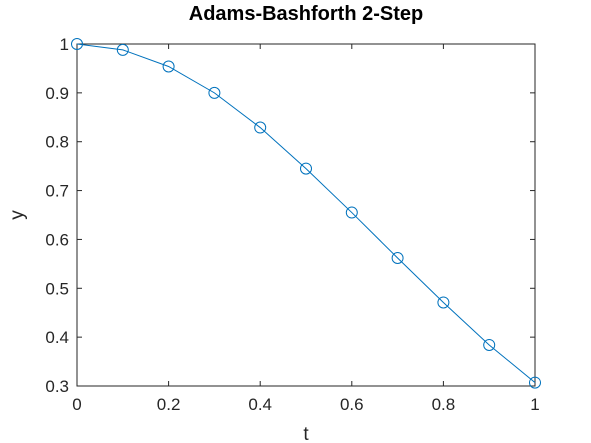 Image resolution: width=591 pixels, height=443 pixels. What do you see at coordinates (306, 433) in the screenshot?
I see `x-axis-label: t` at bounding box center [306, 433].